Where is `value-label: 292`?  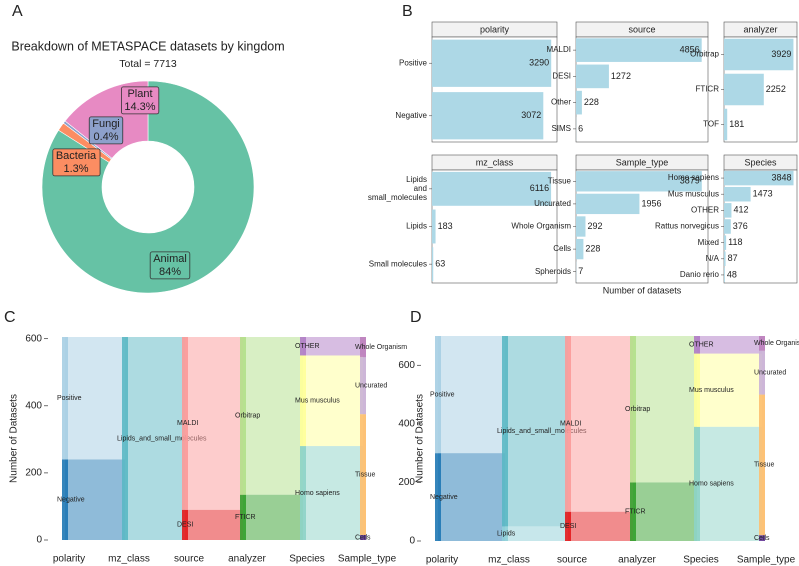 value-label: 292 is located at coordinates (594, 226).